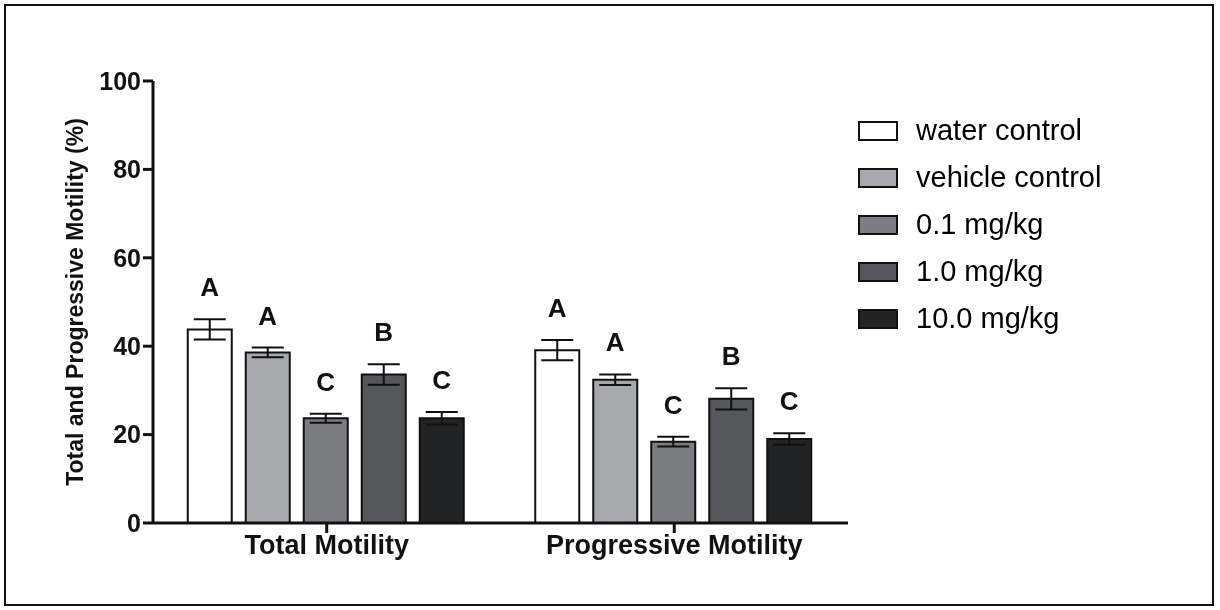  Describe the element at coordinates (999, 130) in the screenshot. I see `legend-label: water control` at that location.